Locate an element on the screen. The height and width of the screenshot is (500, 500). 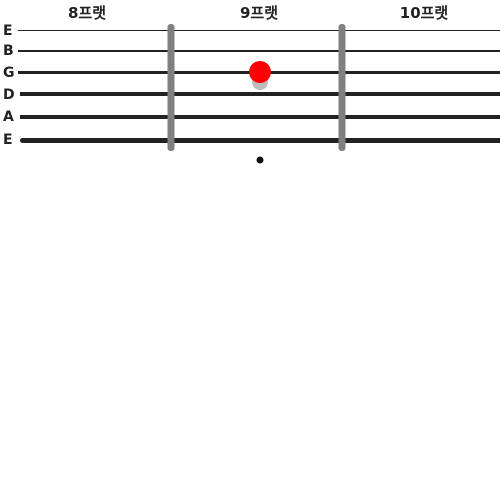
string-b is located at coordinates (259, 51).